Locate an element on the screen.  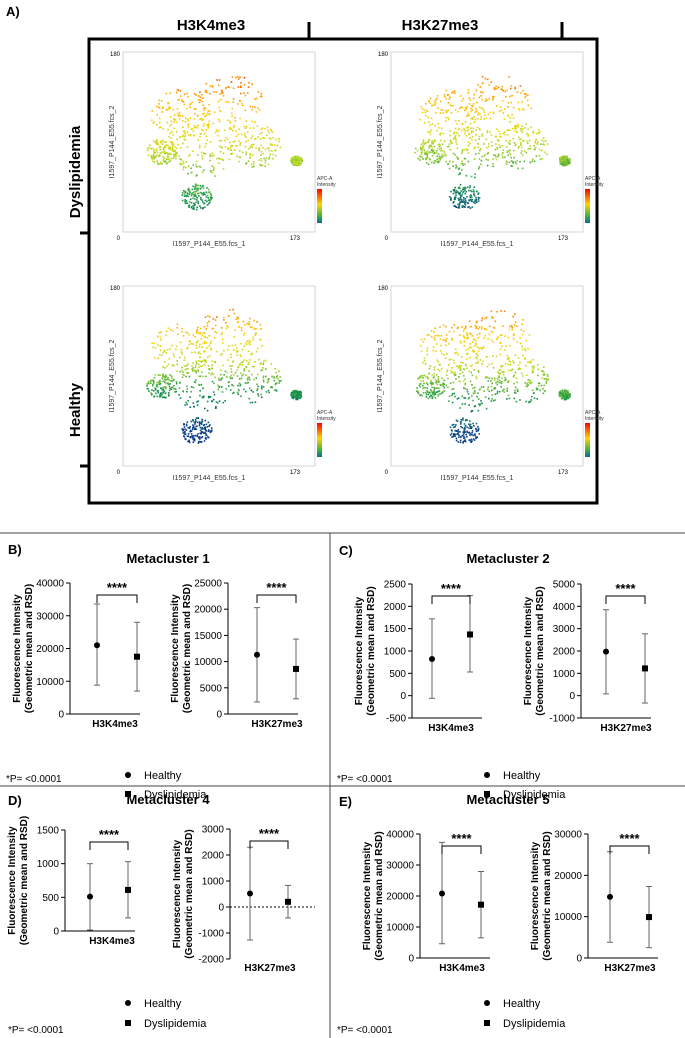
tsne-plot-area is located at coordinates (219, 376).